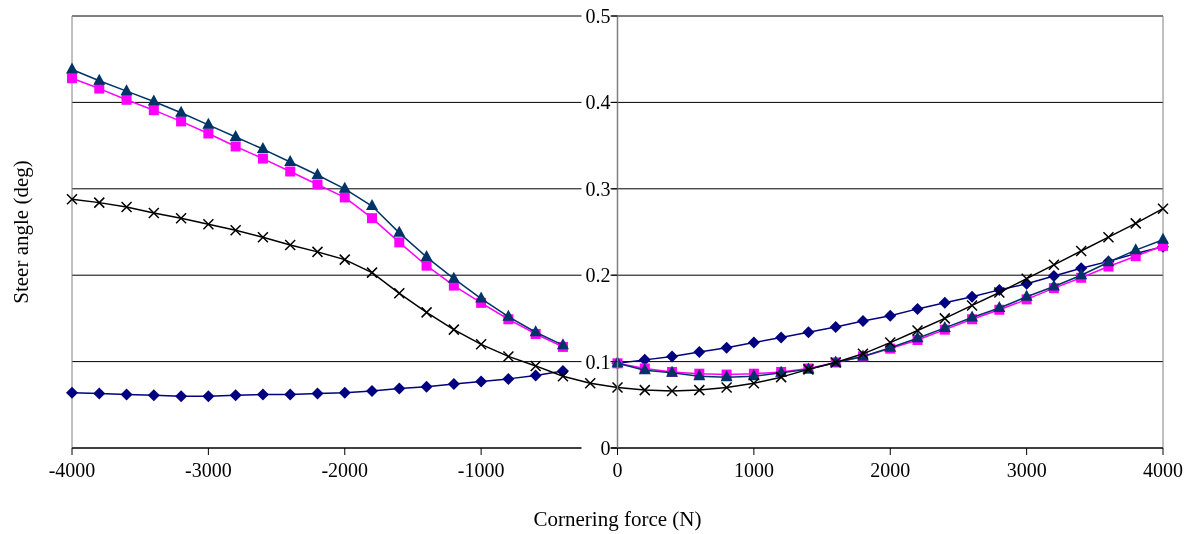 Image resolution: width=1199 pixels, height=534 pixels. What do you see at coordinates (598, 102) in the screenshot?
I see `y-tick-label: 0.4` at bounding box center [598, 102].